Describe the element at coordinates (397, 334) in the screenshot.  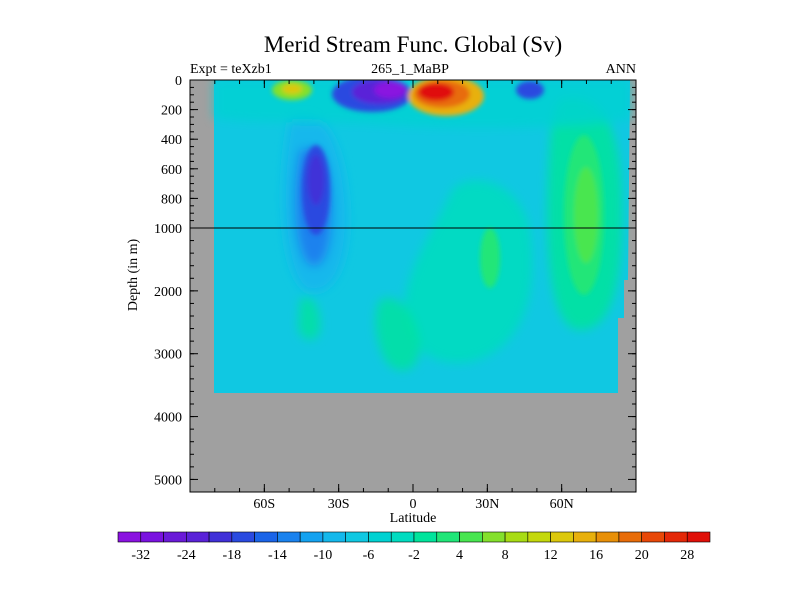
I see `field-green-equator` at that location.